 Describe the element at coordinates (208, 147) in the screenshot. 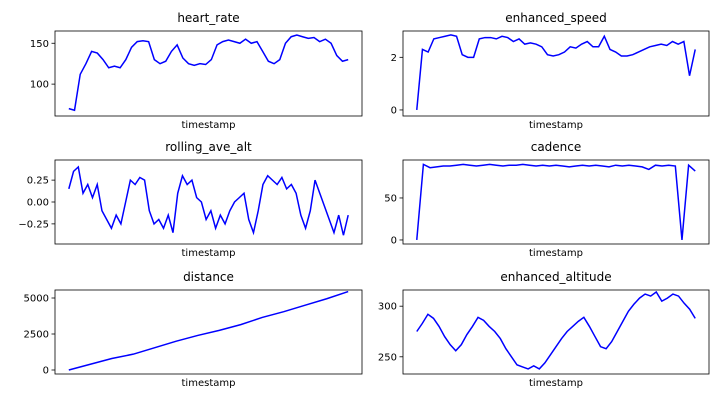

I see `subplot-title: rolling_ave_alt` at that location.